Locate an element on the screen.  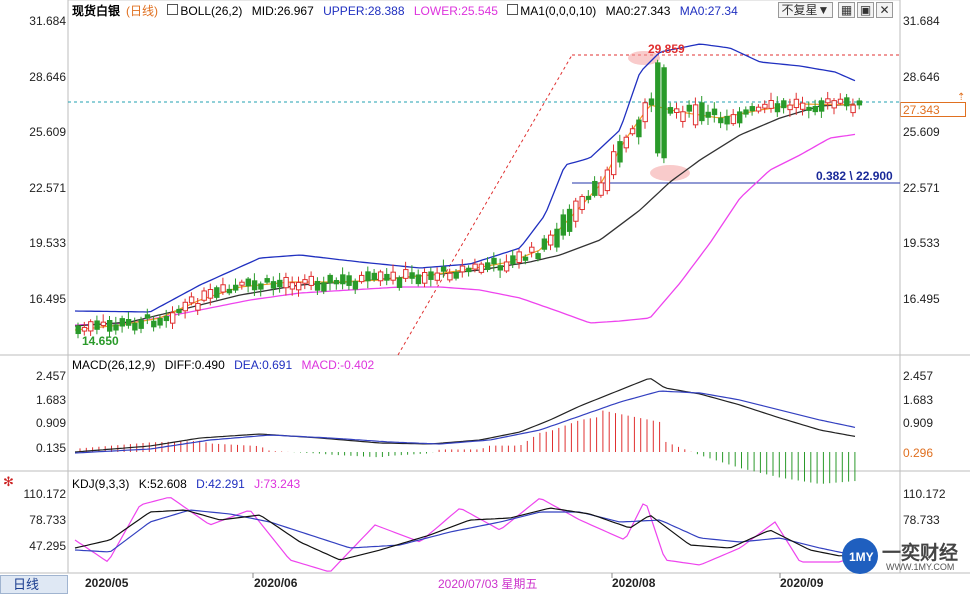
left-price-label: 25.609 is located at coordinates (47, 132).